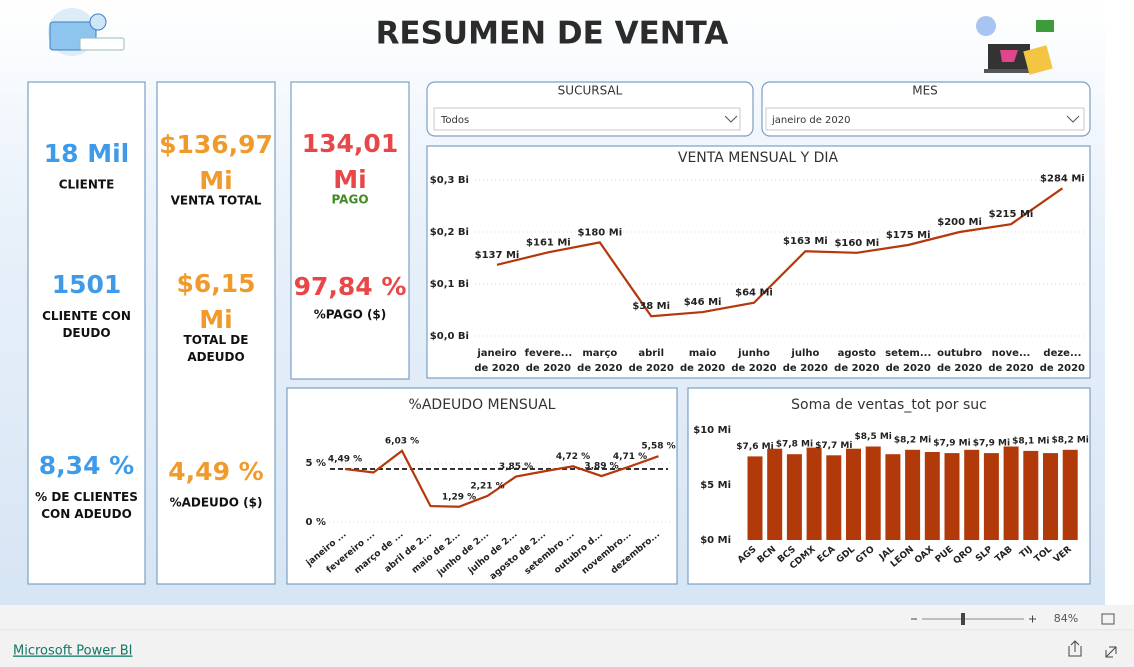 This screenshot has height=667, width=1134. I want to click on slicer-title: MES, so click(925, 91).